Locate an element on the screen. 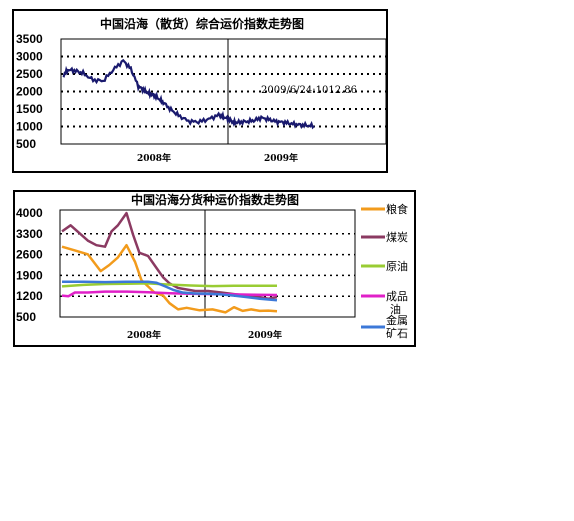 Image resolution: width=574 pixels, height=521 pixels. y-tick-label: 1000 is located at coordinates (29, 127).